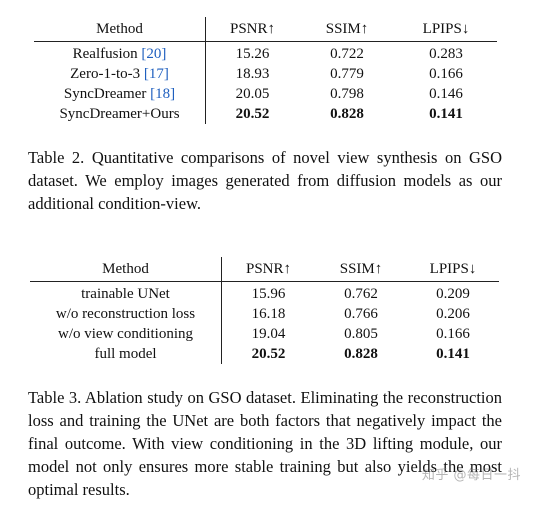  I want to click on psnr-cell: 15.96, so click(268, 294).